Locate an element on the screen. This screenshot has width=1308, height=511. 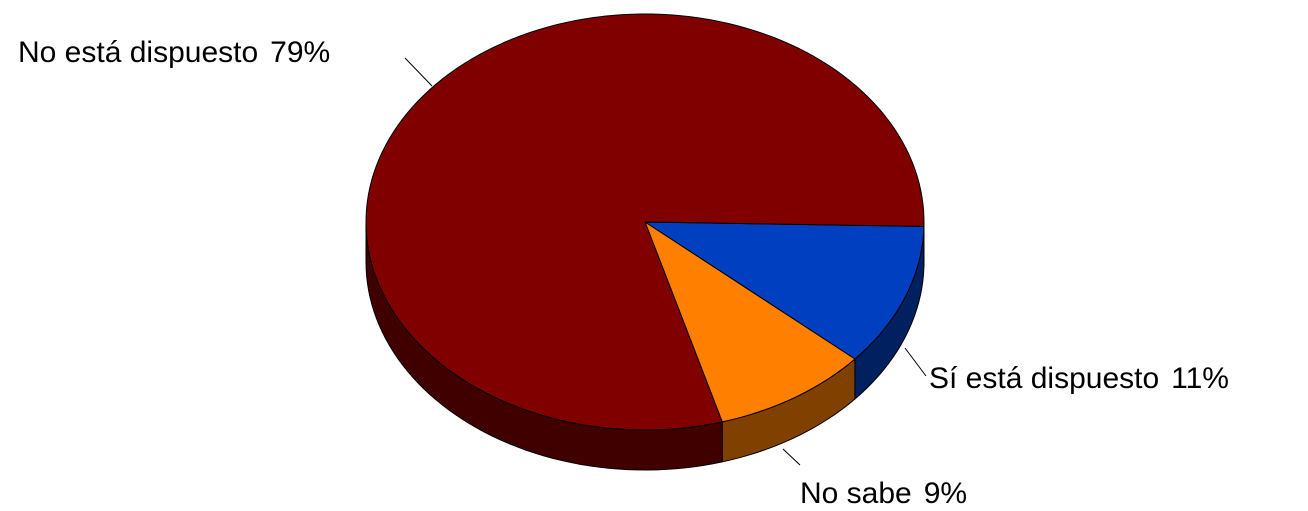
slice-label-percent: 9% is located at coordinates (945, 491).